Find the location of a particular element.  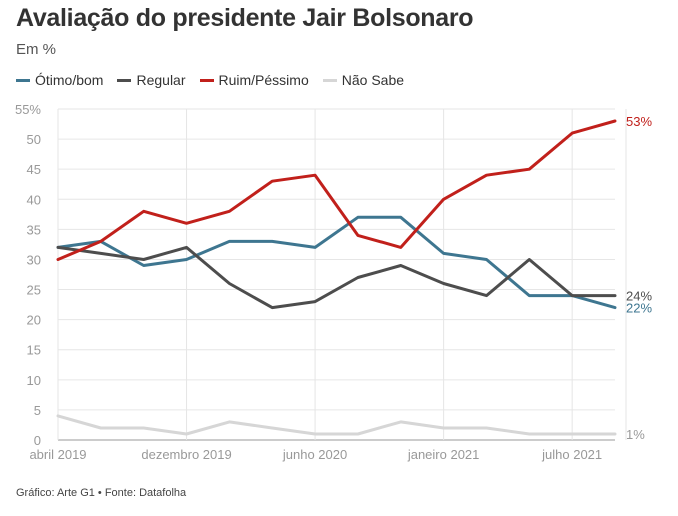

x-tick-label: janeiro 2021 is located at coordinates (443, 454).